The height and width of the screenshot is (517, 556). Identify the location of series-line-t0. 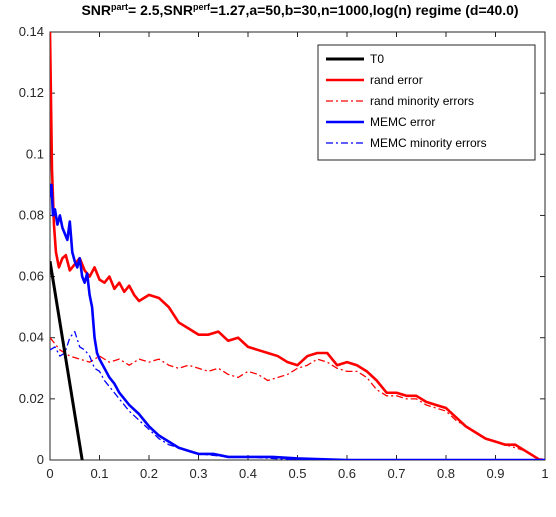
(67, 360).